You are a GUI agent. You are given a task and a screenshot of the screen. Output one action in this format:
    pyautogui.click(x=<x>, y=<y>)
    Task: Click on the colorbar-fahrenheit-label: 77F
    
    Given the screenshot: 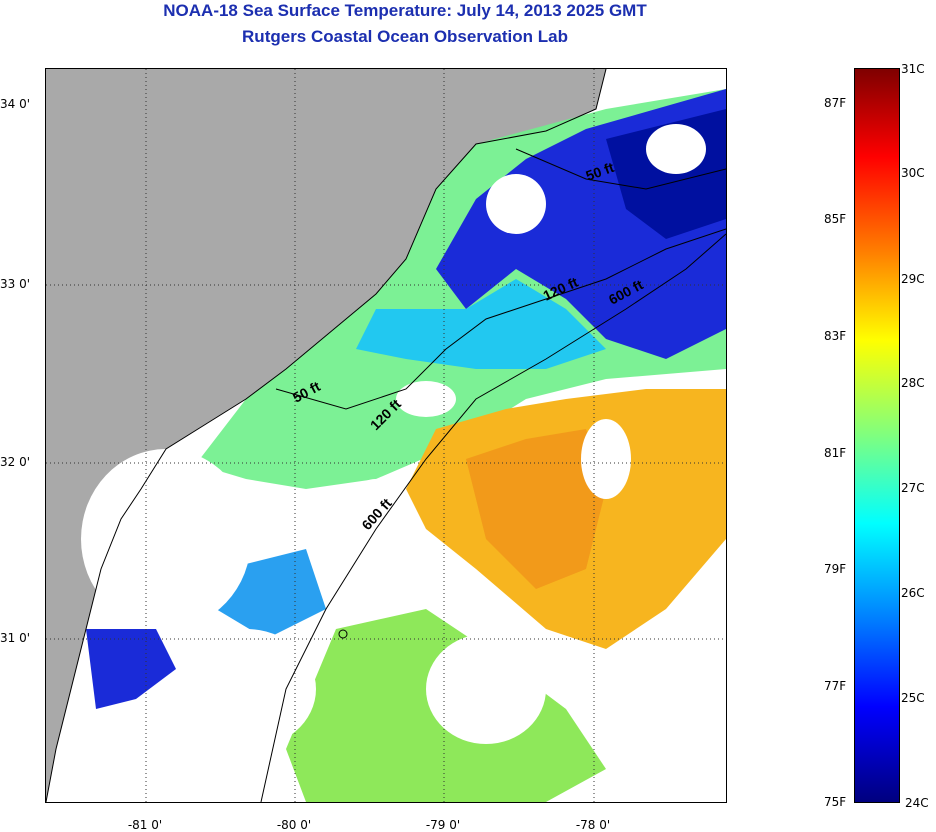 What is the action you would take?
    pyautogui.click(x=835, y=686)
    